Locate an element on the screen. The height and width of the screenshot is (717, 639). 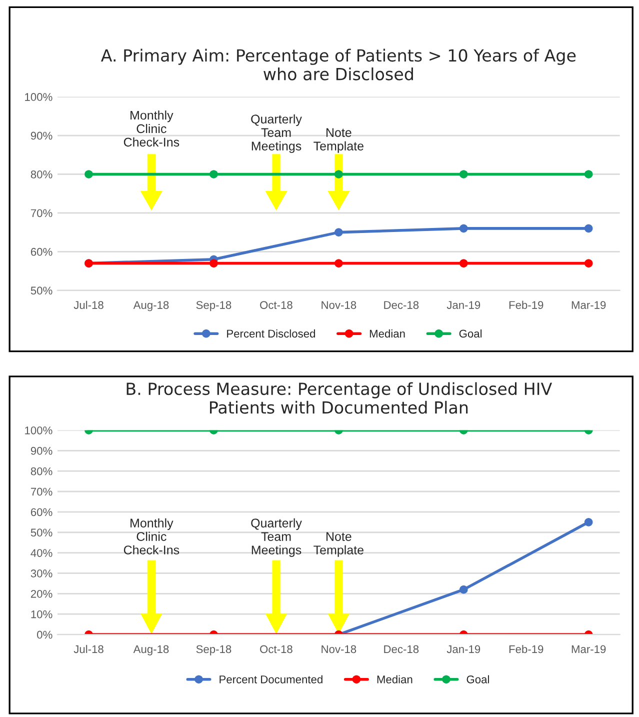
y-tick-label: 0% is located at coordinates (44, 634).